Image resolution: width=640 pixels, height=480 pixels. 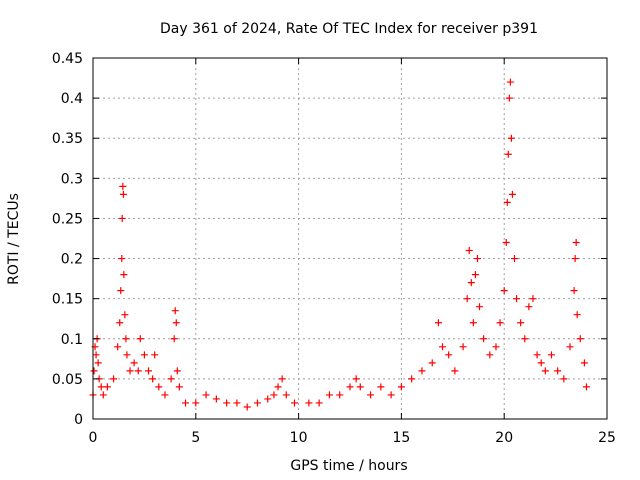 What do you see at coordinates (607, 438) in the screenshot?
I see `x-tick-label: 25` at bounding box center [607, 438].